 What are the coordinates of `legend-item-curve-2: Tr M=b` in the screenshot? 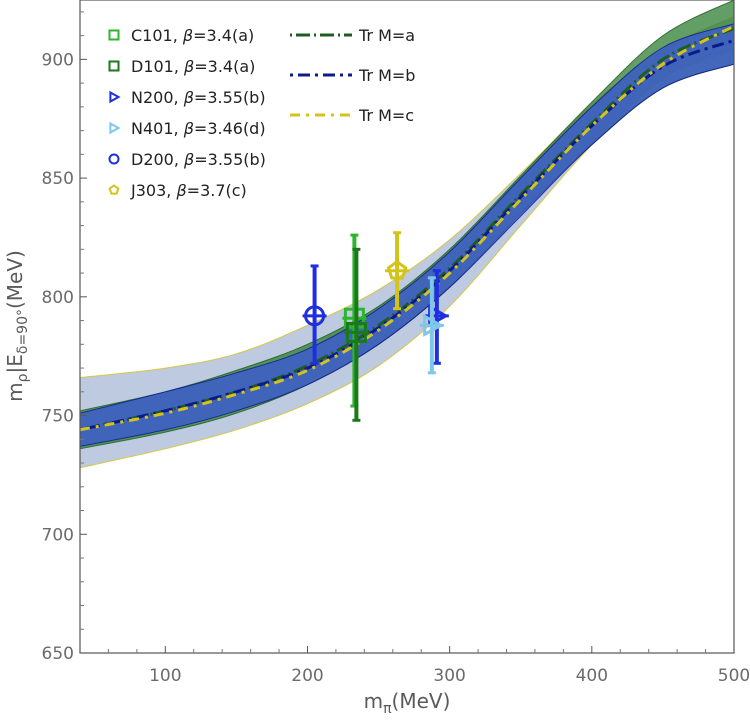 It's located at (352, 75).